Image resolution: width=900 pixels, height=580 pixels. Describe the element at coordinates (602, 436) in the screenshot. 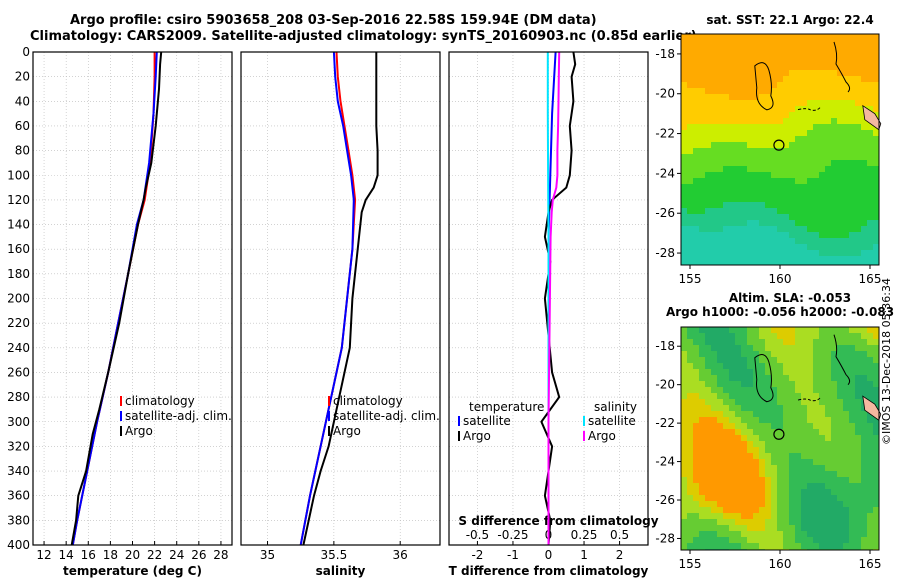

I see `diff-legend-label-salinity: Argo` at that location.